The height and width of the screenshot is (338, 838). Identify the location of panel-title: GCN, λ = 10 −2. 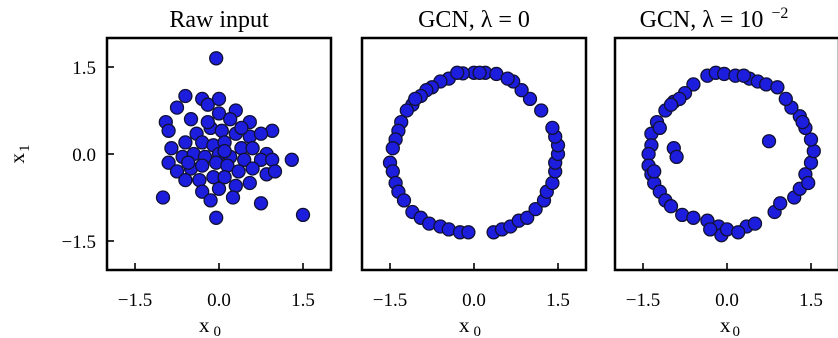
(714, 19).